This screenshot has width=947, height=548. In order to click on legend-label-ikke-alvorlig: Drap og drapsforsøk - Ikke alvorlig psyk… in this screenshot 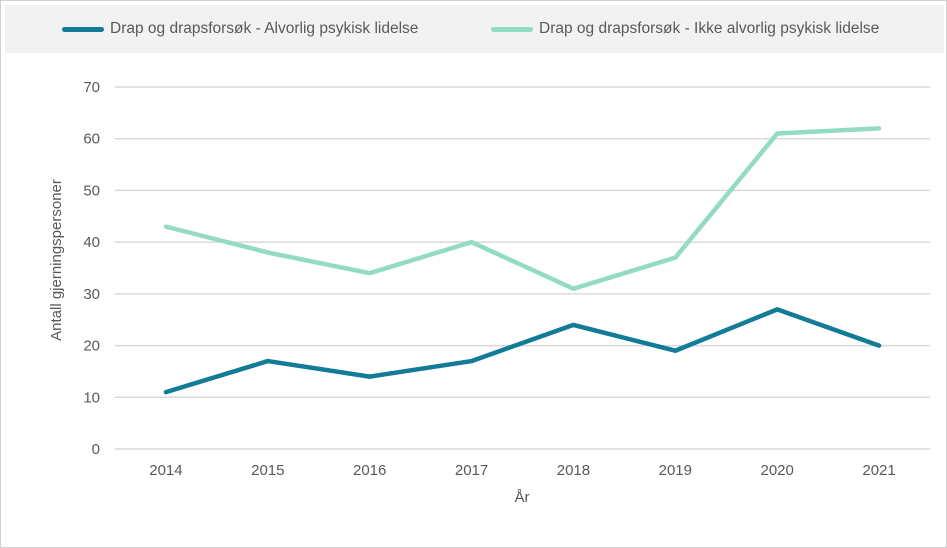, I will do `click(709, 28)`.